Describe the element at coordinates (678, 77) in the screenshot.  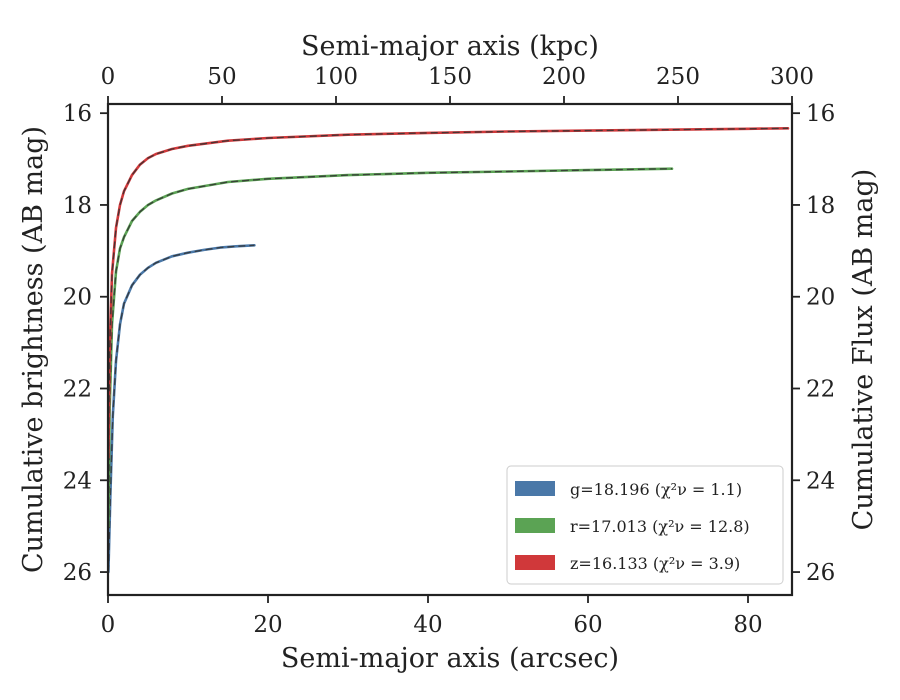
I see `top-x-tick-label: 250` at that location.